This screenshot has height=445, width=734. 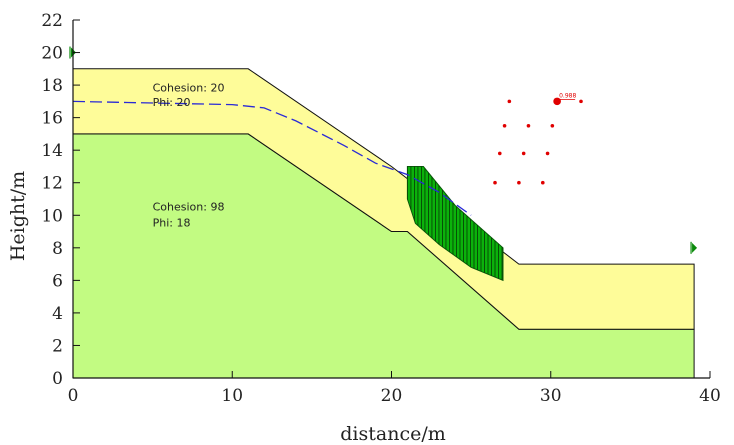 What do you see at coordinates (52, 184) in the screenshot?
I see `y-tick-label: 12` at bounding box center [52, 184].